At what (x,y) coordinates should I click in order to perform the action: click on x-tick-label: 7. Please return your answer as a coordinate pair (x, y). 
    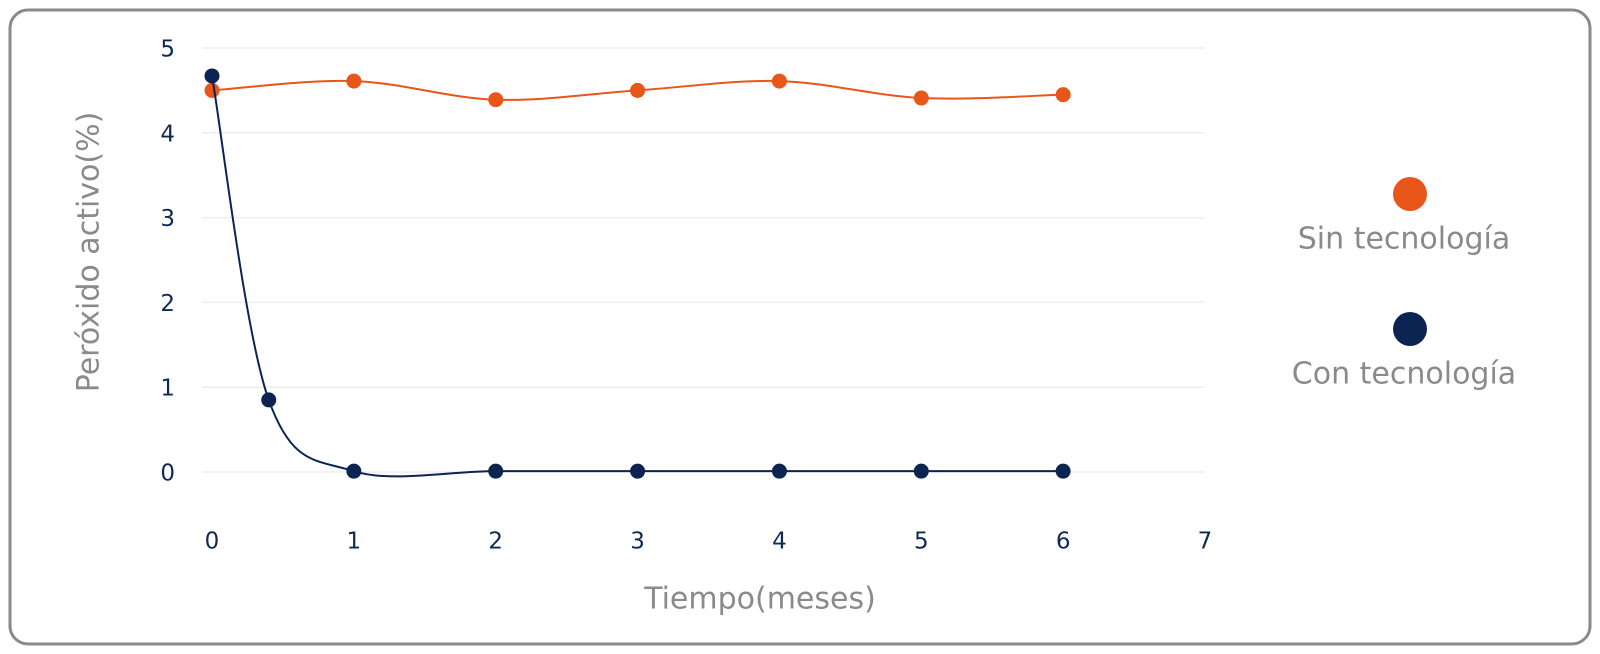
    Looking at the image, I should click on (1205, 542).